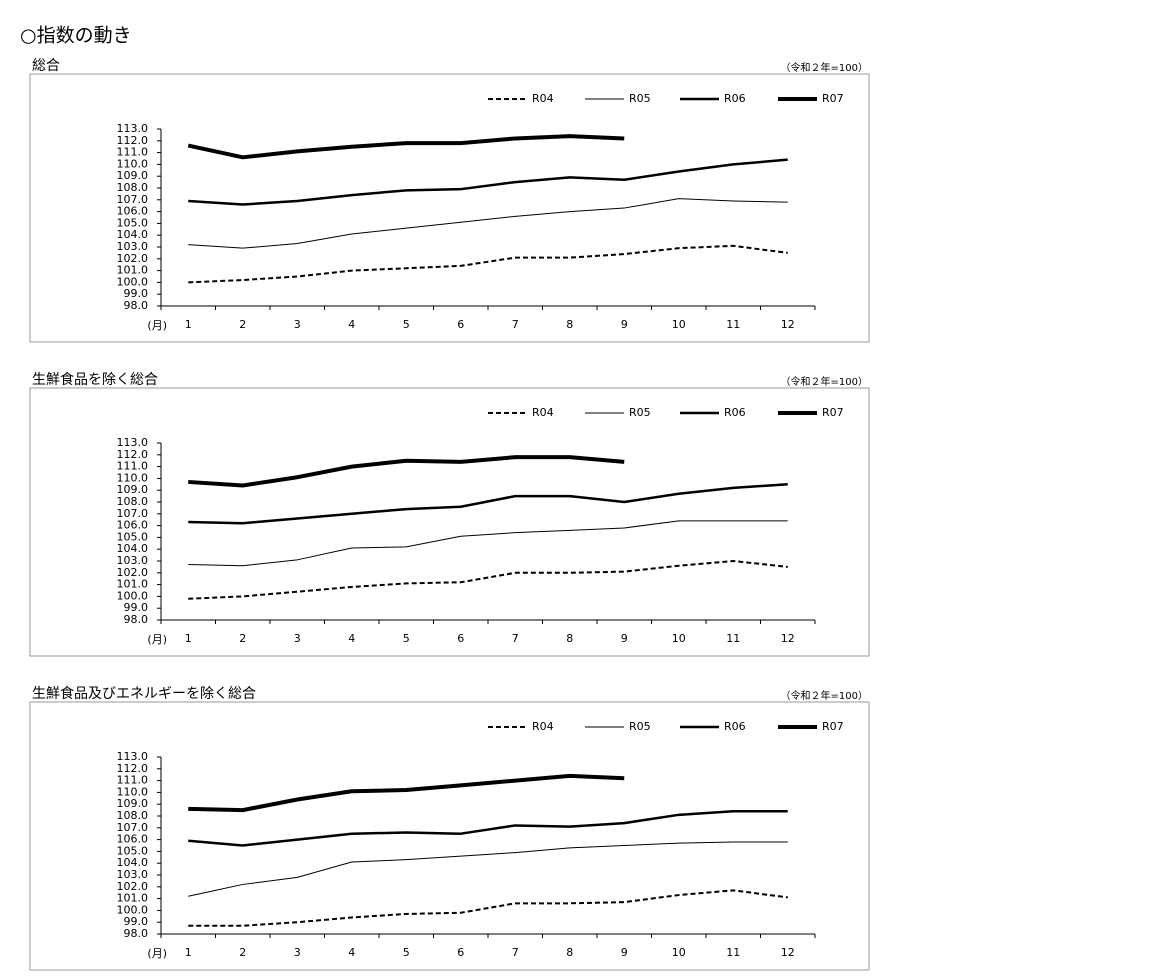  What do you see at coordinates (76, 36) in the screenshot?
I see `page-title: ○指数の動き` at bounding box center [76, 36].